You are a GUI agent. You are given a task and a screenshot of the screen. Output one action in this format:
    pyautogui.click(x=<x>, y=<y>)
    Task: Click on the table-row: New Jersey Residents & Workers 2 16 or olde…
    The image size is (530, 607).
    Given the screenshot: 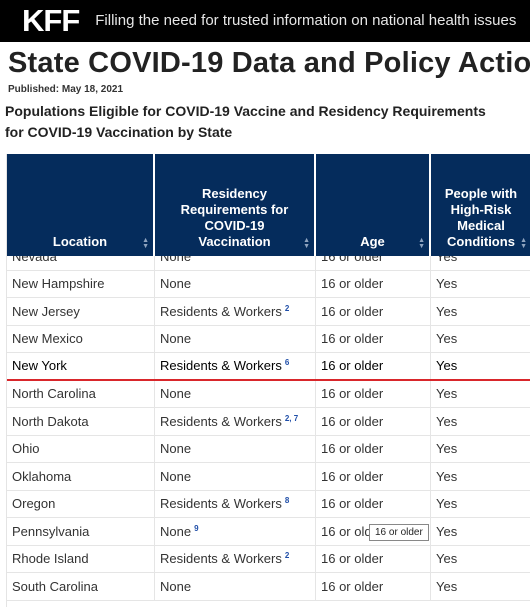 What is the action you would take?
    pyautogui.click(x=268, y=312)
    